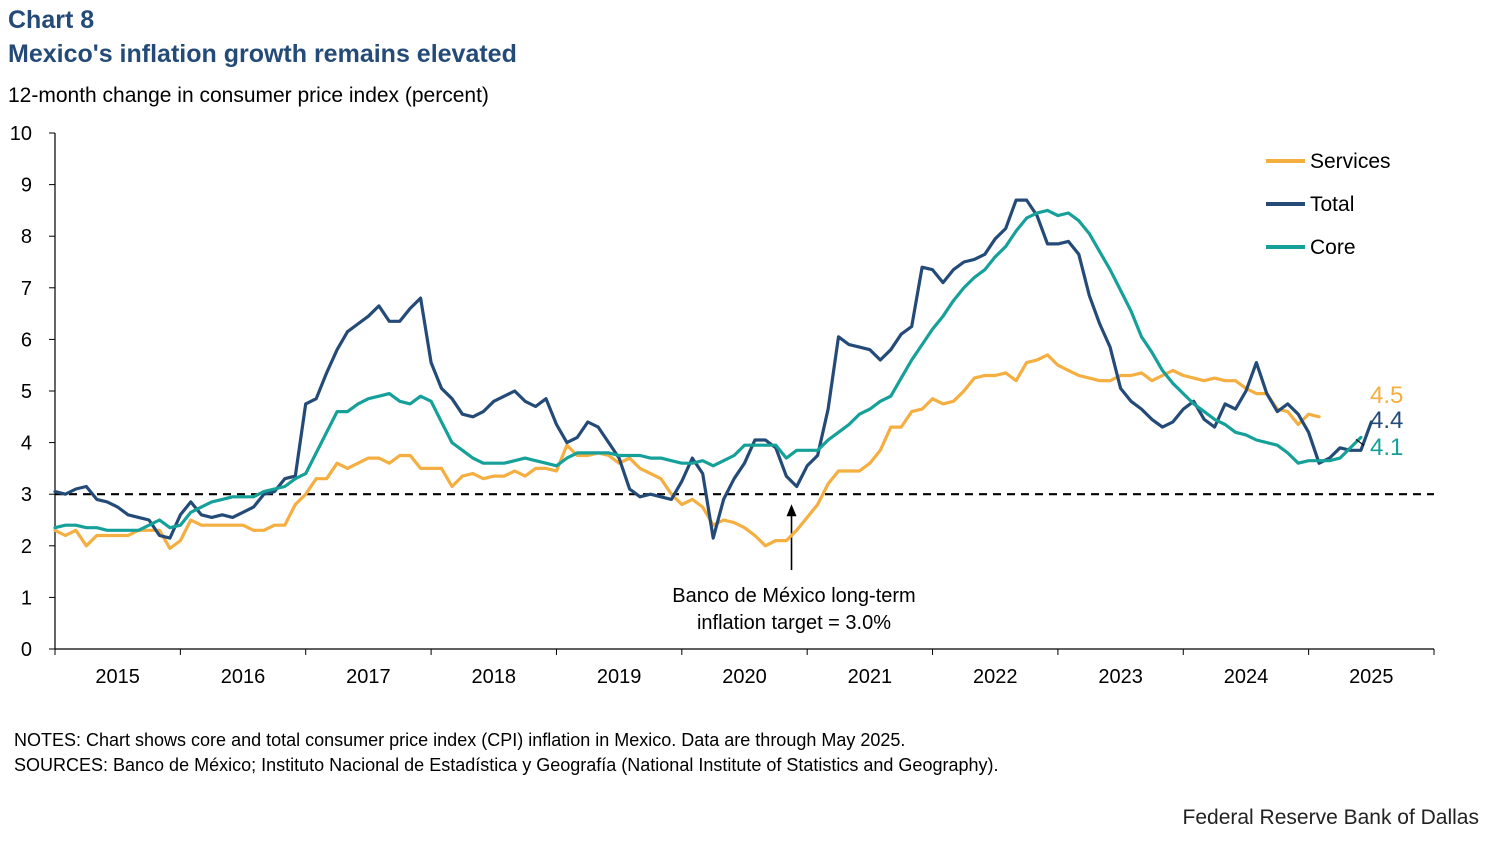 This screenshot has width=1494, height=846. I want to click on legend-label-core: Core, so click(1333, 247).